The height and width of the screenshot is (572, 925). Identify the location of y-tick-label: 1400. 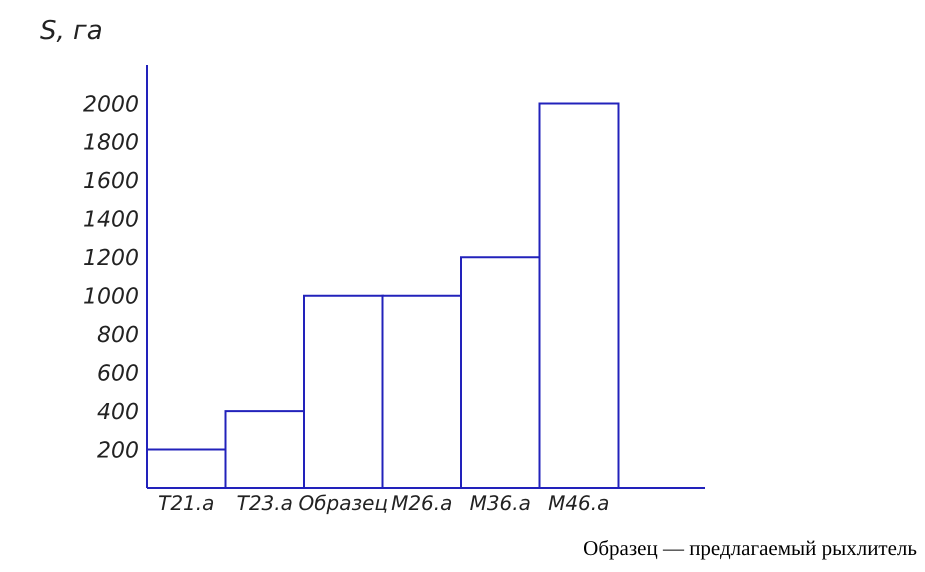
(111, 220).